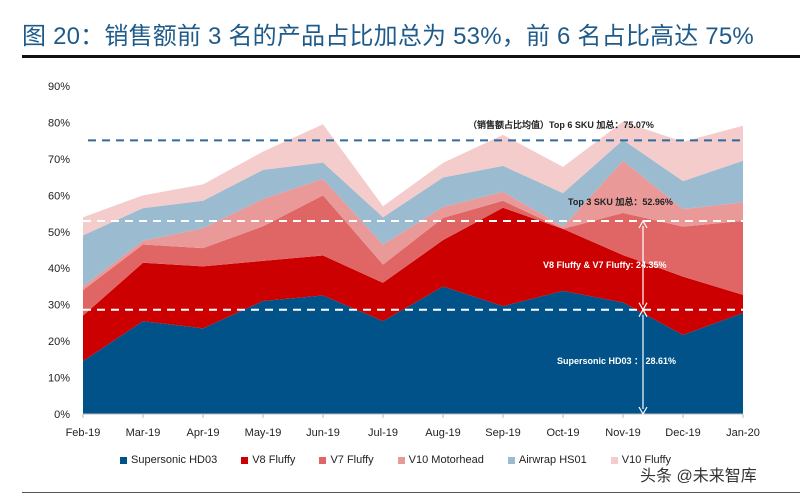 The height and width of the screenshot is (499, 806). Describe the element at coordinates (59, 123) in the screenshot. I see `y-tick-label: 80%` at that location.